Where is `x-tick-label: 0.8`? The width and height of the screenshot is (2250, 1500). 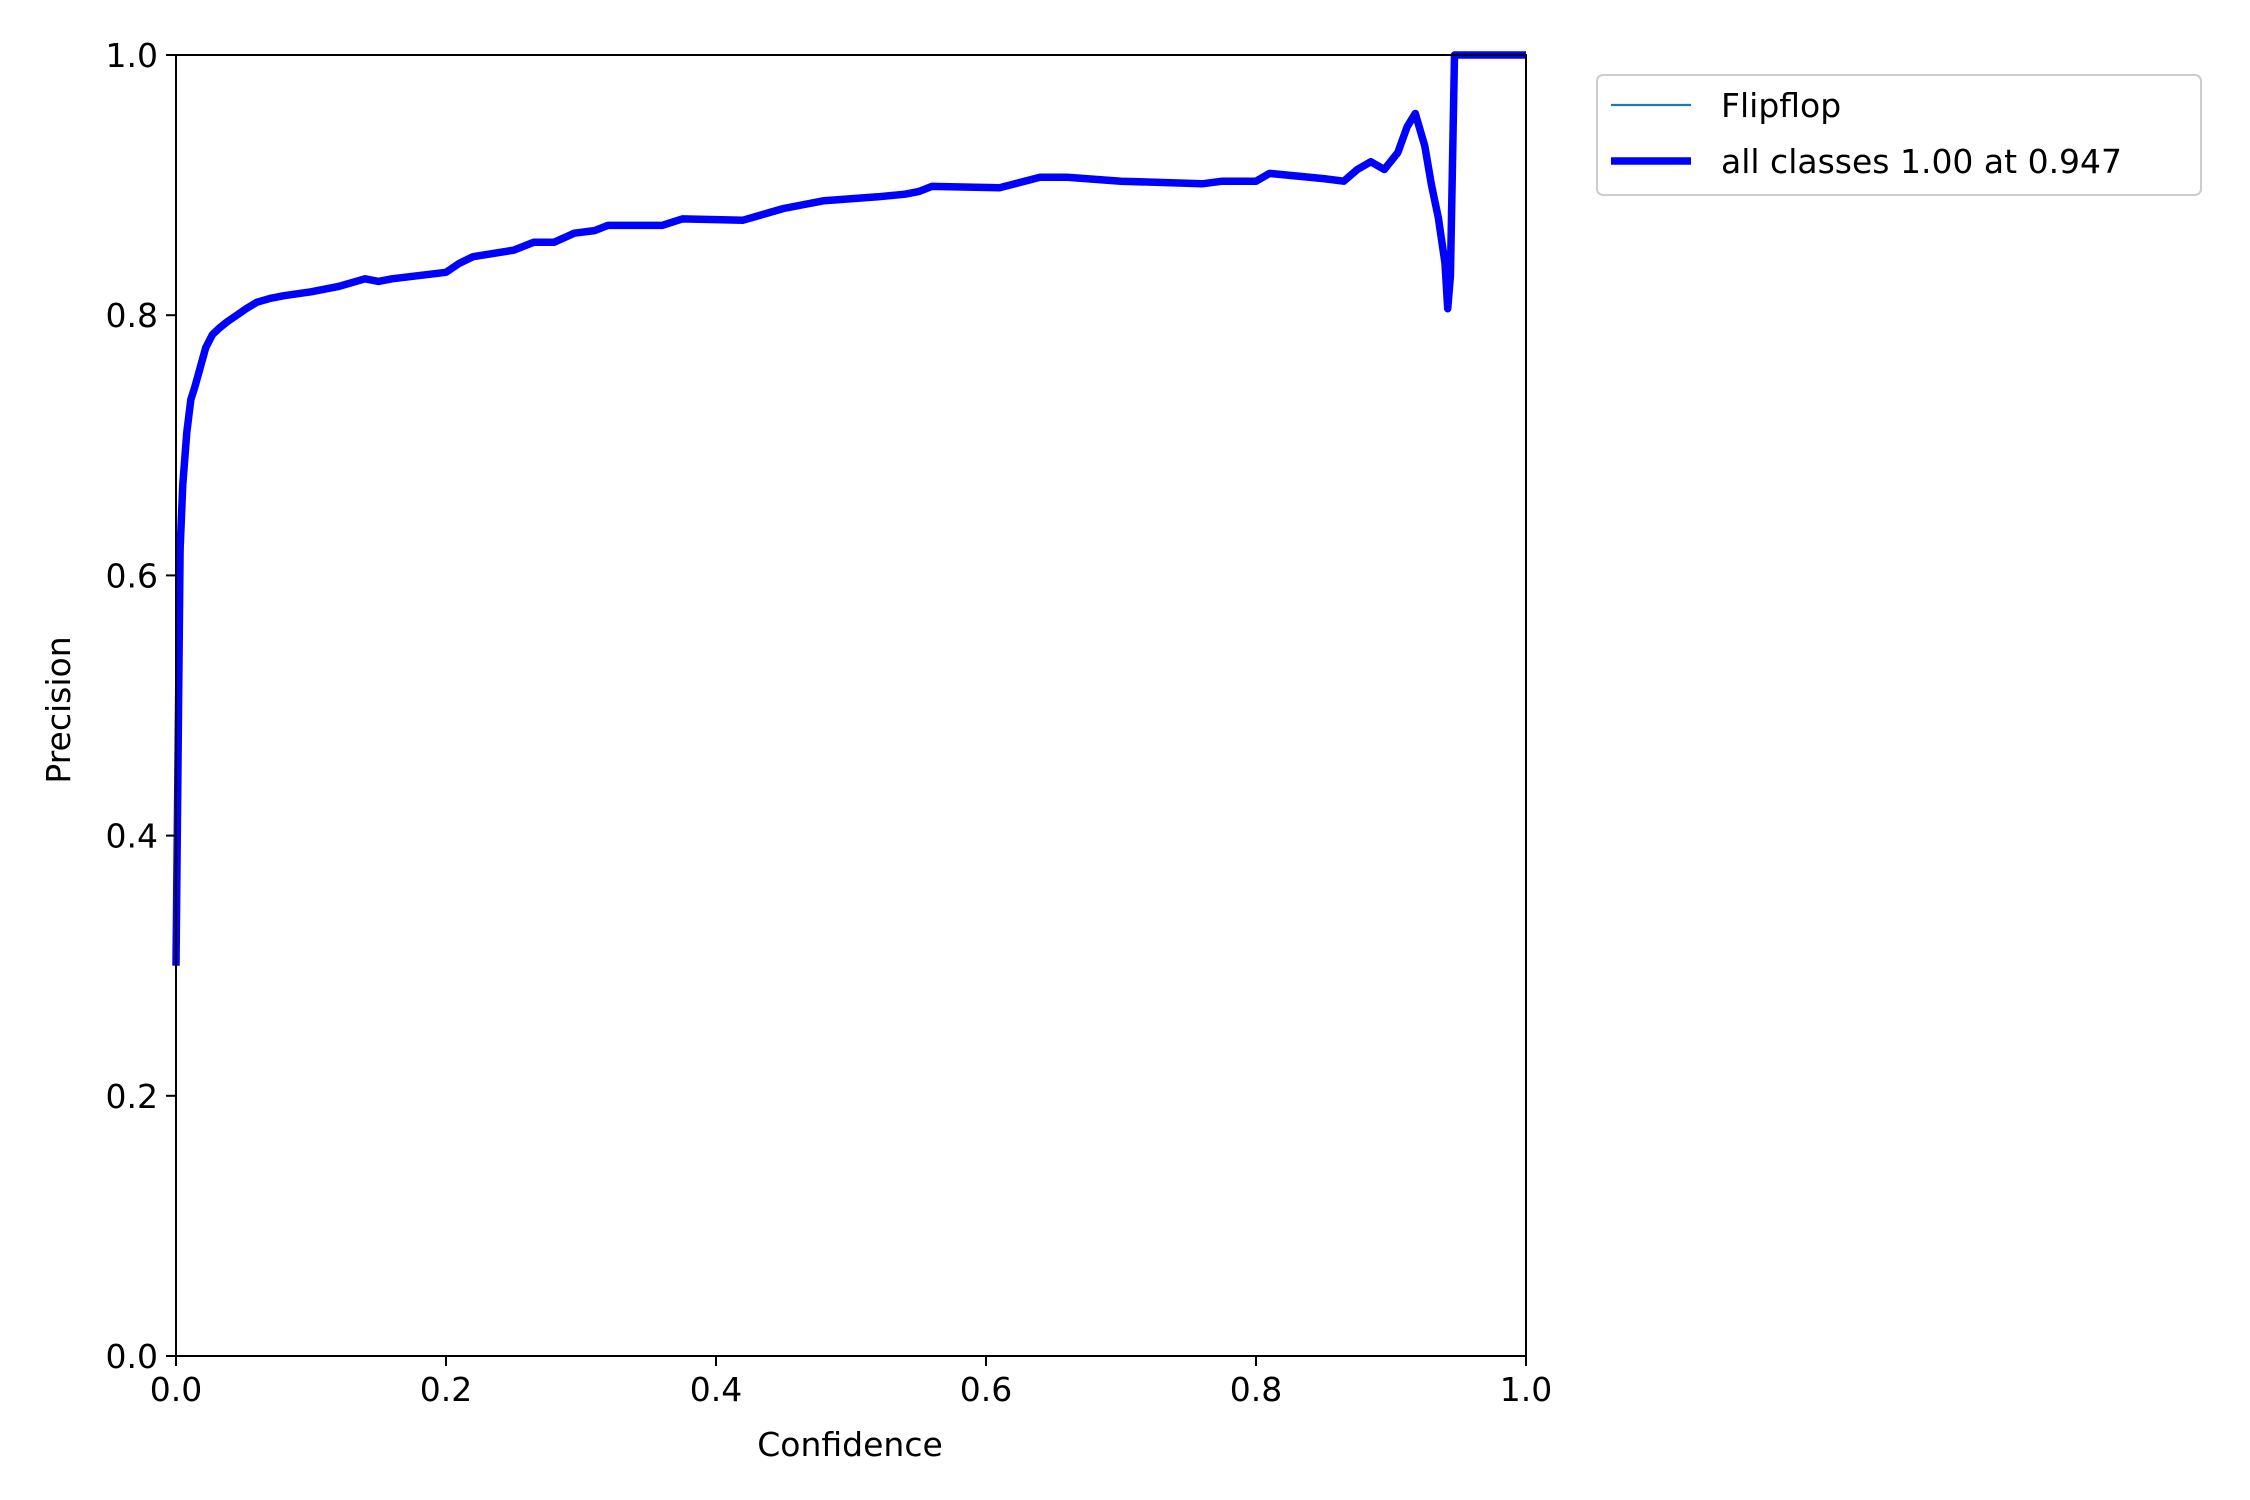
x-tick-label: 0.8 is located at coordinates (1256, 1389).